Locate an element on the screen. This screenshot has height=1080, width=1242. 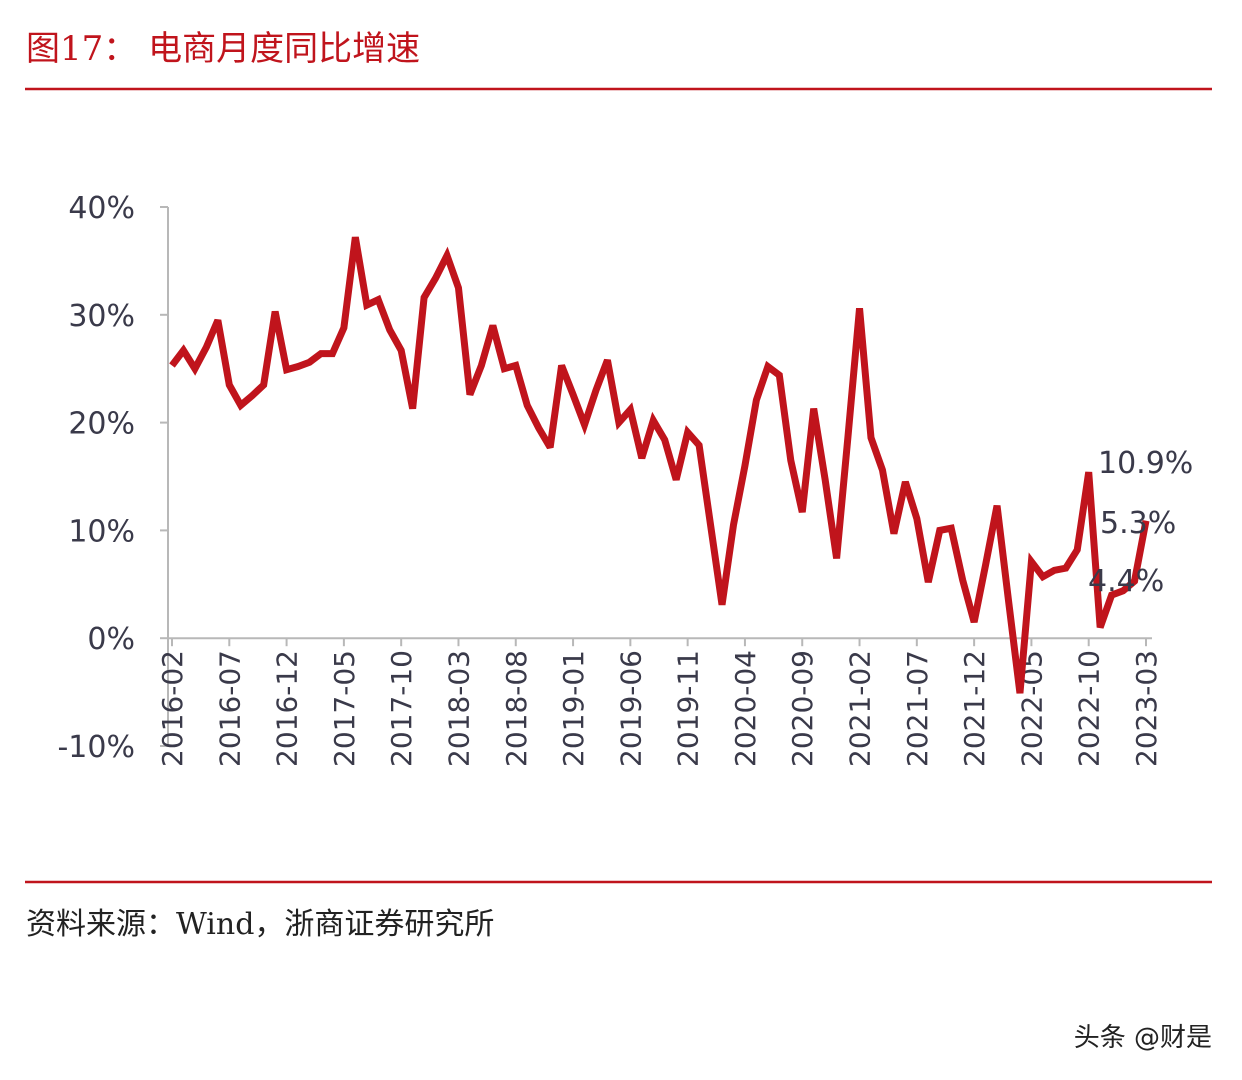
x-tick-label: 2020-09 is located at coordinates (802, 708).